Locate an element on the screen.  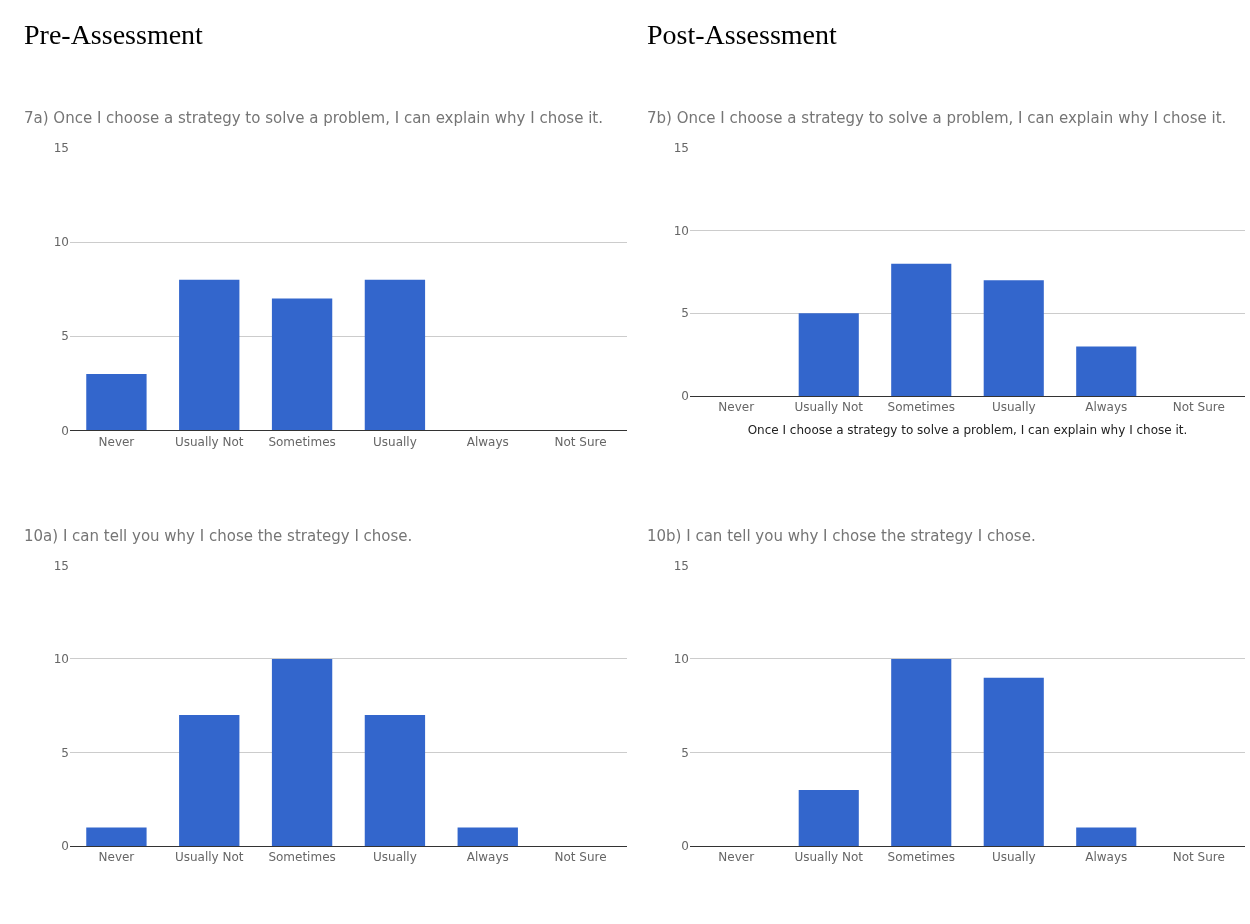
chart-title: 10a) I can tell you why I chose the strategy I chose. is located at coordinates (218, 536).